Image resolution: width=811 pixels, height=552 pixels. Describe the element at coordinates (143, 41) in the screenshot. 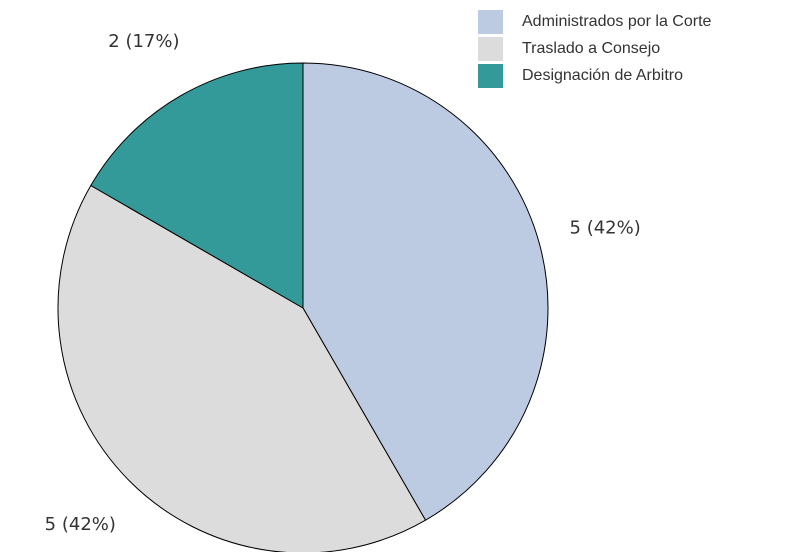

I see `data-label: 2 (17%)` at that location.